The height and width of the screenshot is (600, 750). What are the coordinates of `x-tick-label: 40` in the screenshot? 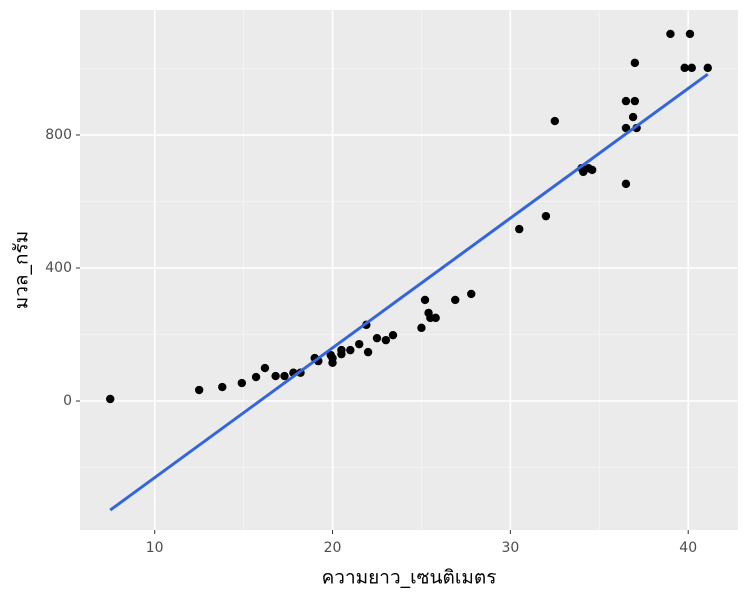 It's located at (688, 548).